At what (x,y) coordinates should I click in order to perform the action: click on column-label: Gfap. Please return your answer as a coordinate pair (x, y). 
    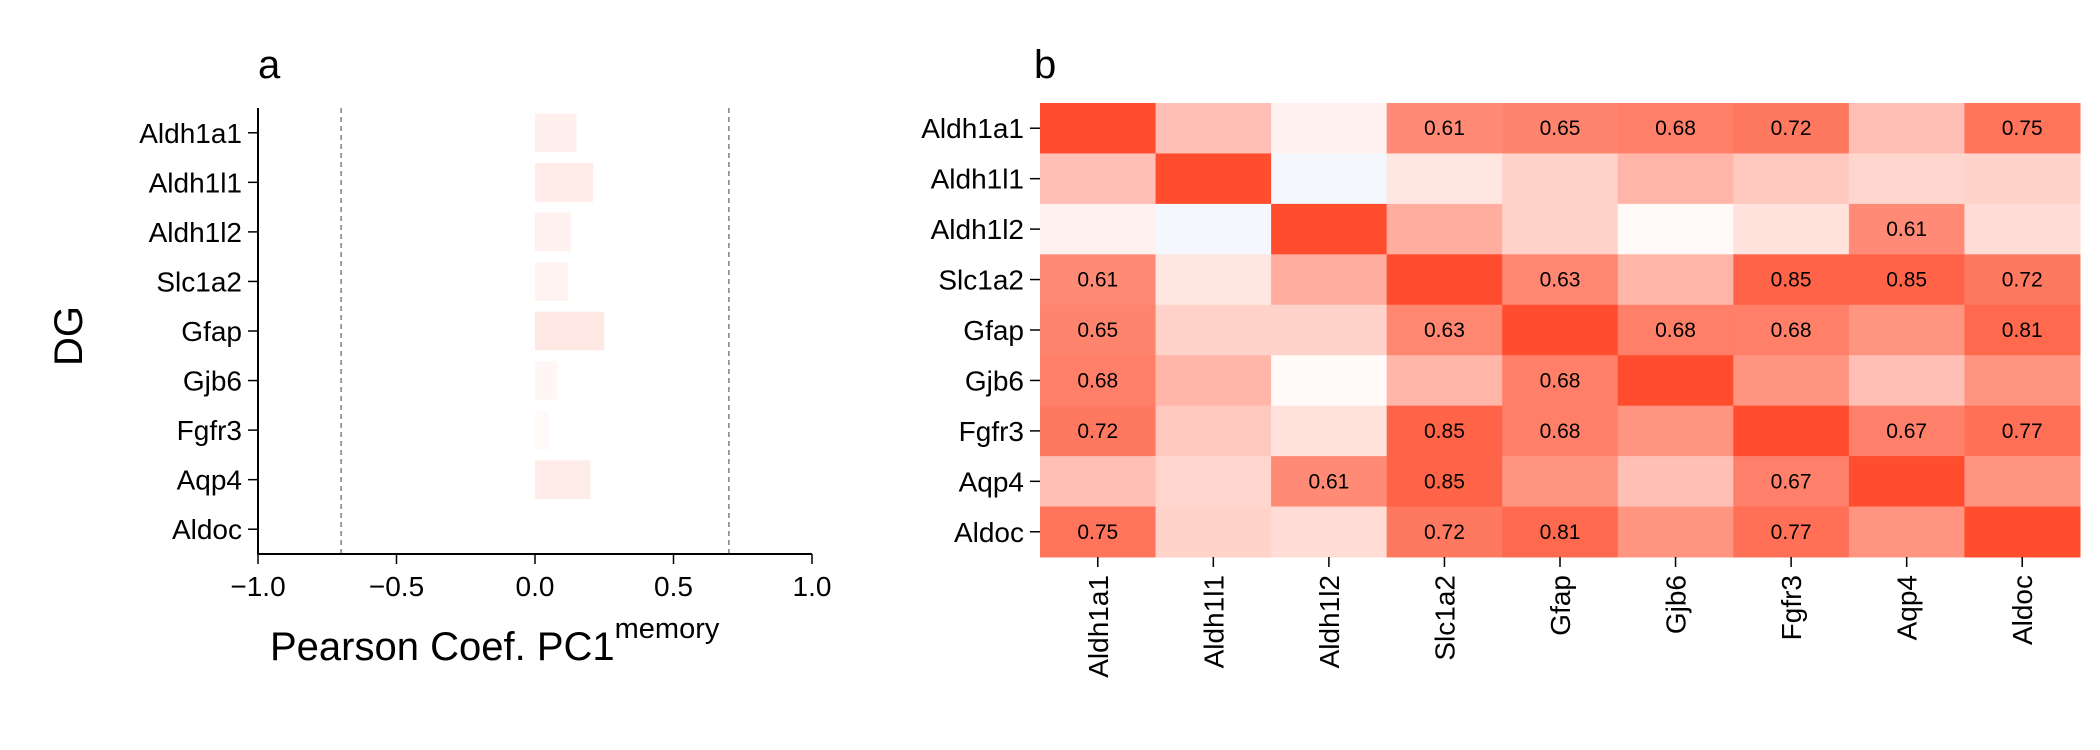
    Looking at the image, I should click on (1560, 605).